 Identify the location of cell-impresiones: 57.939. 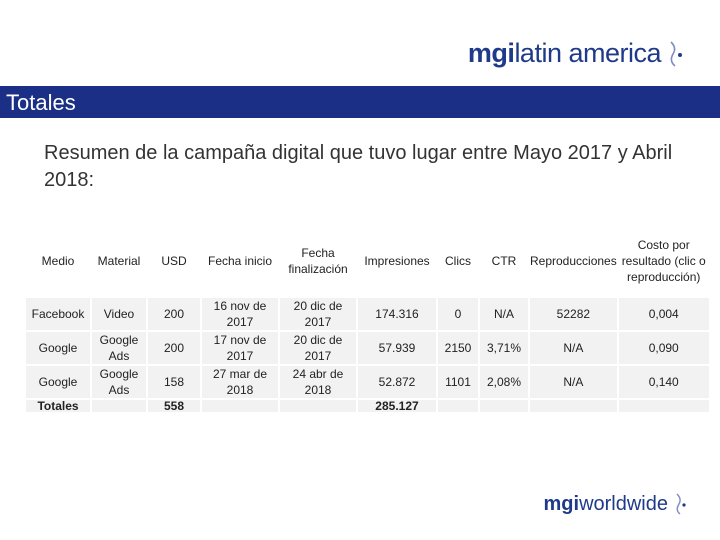
(397, 348).